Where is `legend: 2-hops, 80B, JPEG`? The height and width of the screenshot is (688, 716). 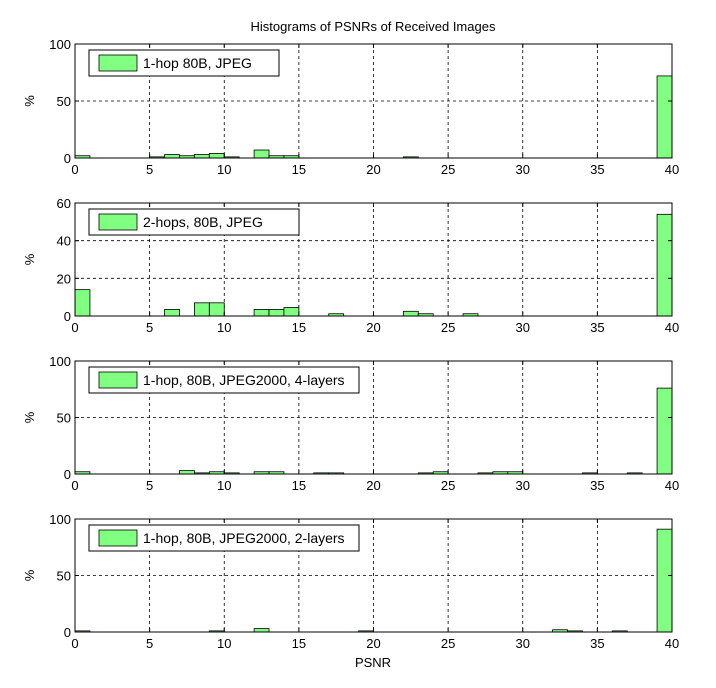
legend: 2-hops, 80B, JPEG is located at coordinates (194, 222).